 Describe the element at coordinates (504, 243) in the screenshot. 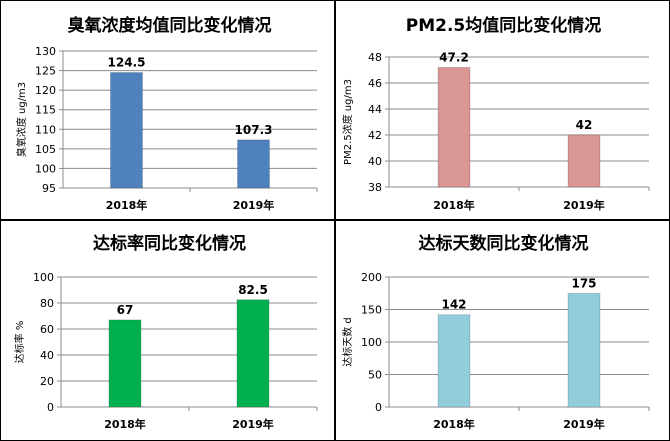

I see `chart-title: 达标天数同比变化情况` at that location.